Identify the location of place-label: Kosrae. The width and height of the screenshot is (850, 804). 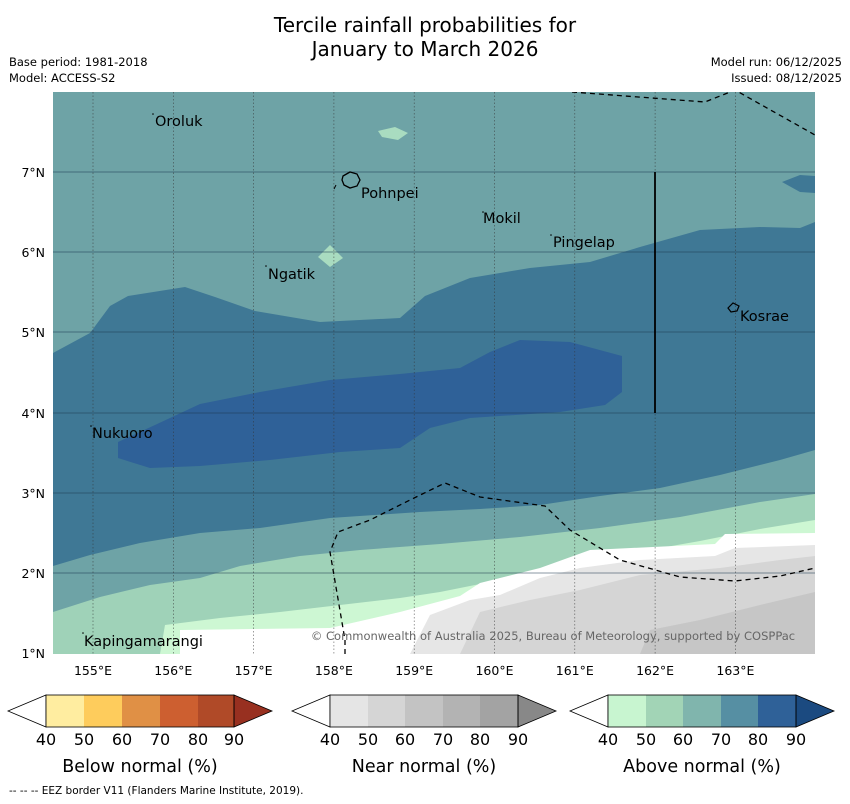
(764, 317).